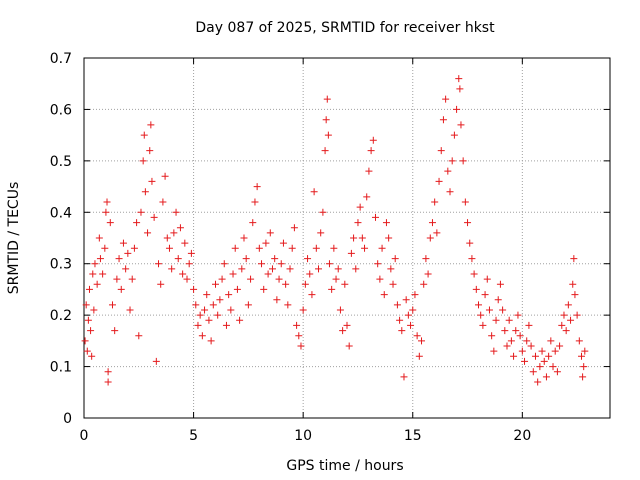 The image size is (640, 480). I want to click on x-tick-label: 10, so click(303, 436).